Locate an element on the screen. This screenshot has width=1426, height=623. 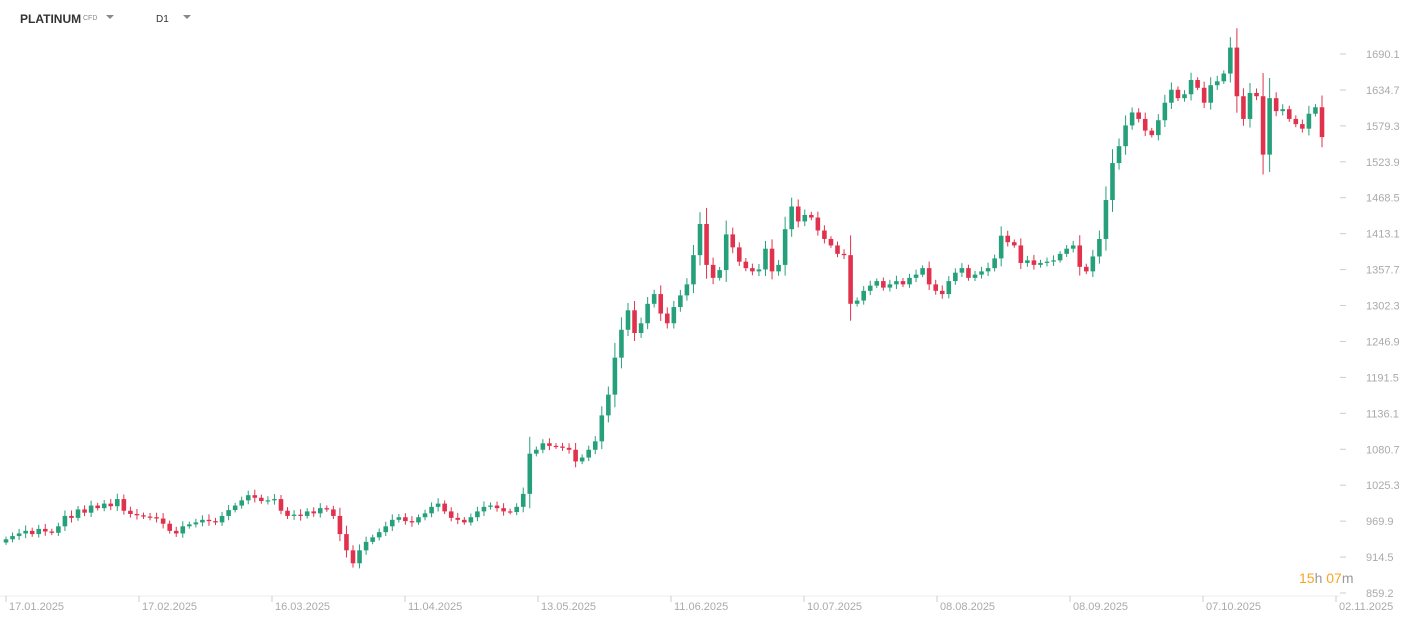
timeframe-dropdown-chevron-icon is located at coordinates (187, 17).